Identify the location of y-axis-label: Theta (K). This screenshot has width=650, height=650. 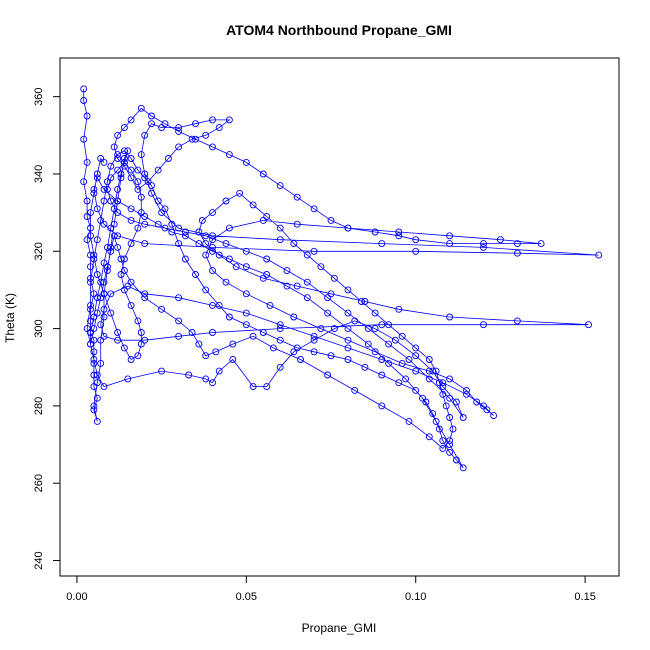
(10, 318).